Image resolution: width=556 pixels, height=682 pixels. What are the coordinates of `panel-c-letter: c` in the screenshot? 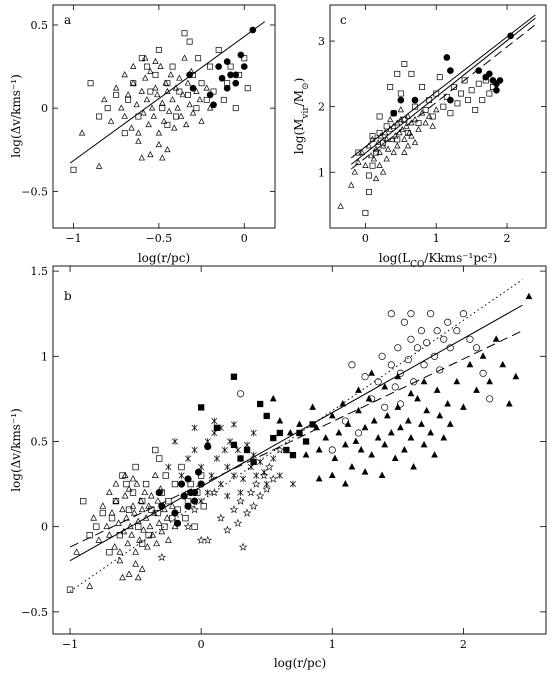 It's located at (343, 20).